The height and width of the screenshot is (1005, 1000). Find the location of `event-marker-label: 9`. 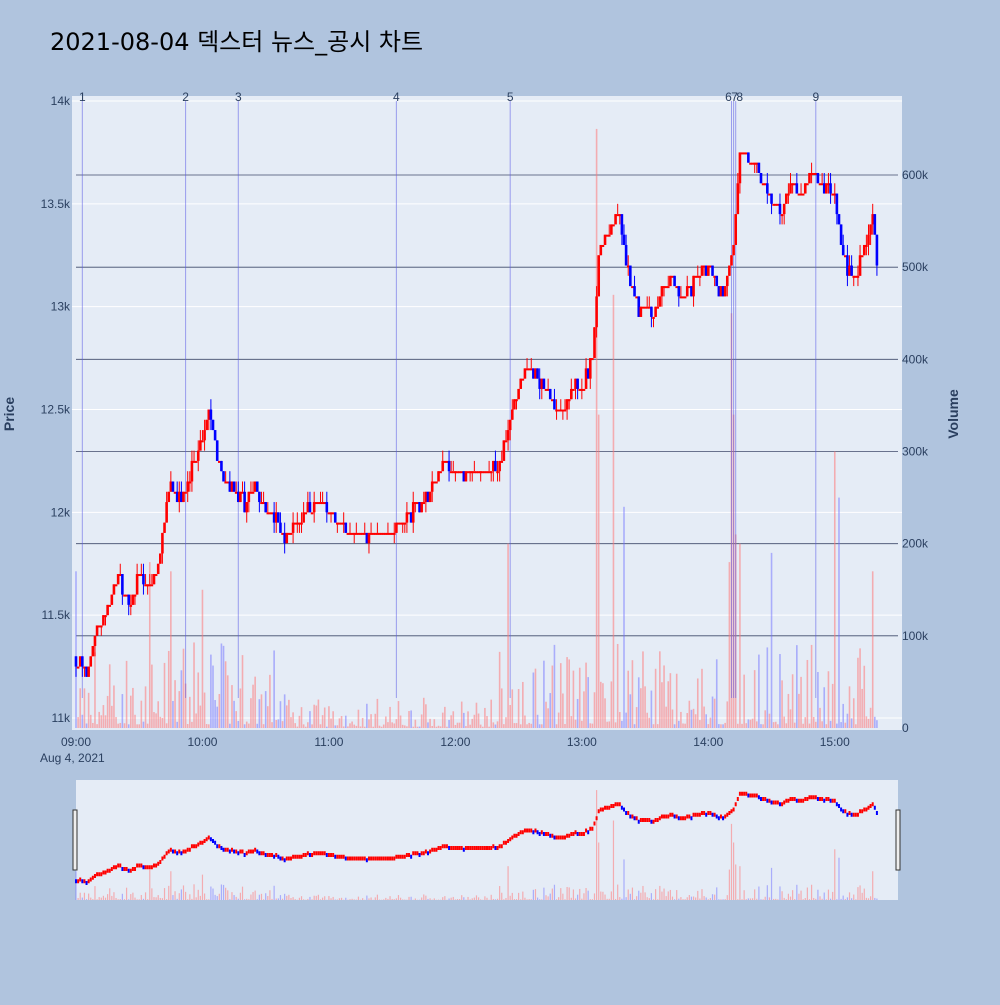

event-marker-label: 9 is located at coordinates (815, 97).